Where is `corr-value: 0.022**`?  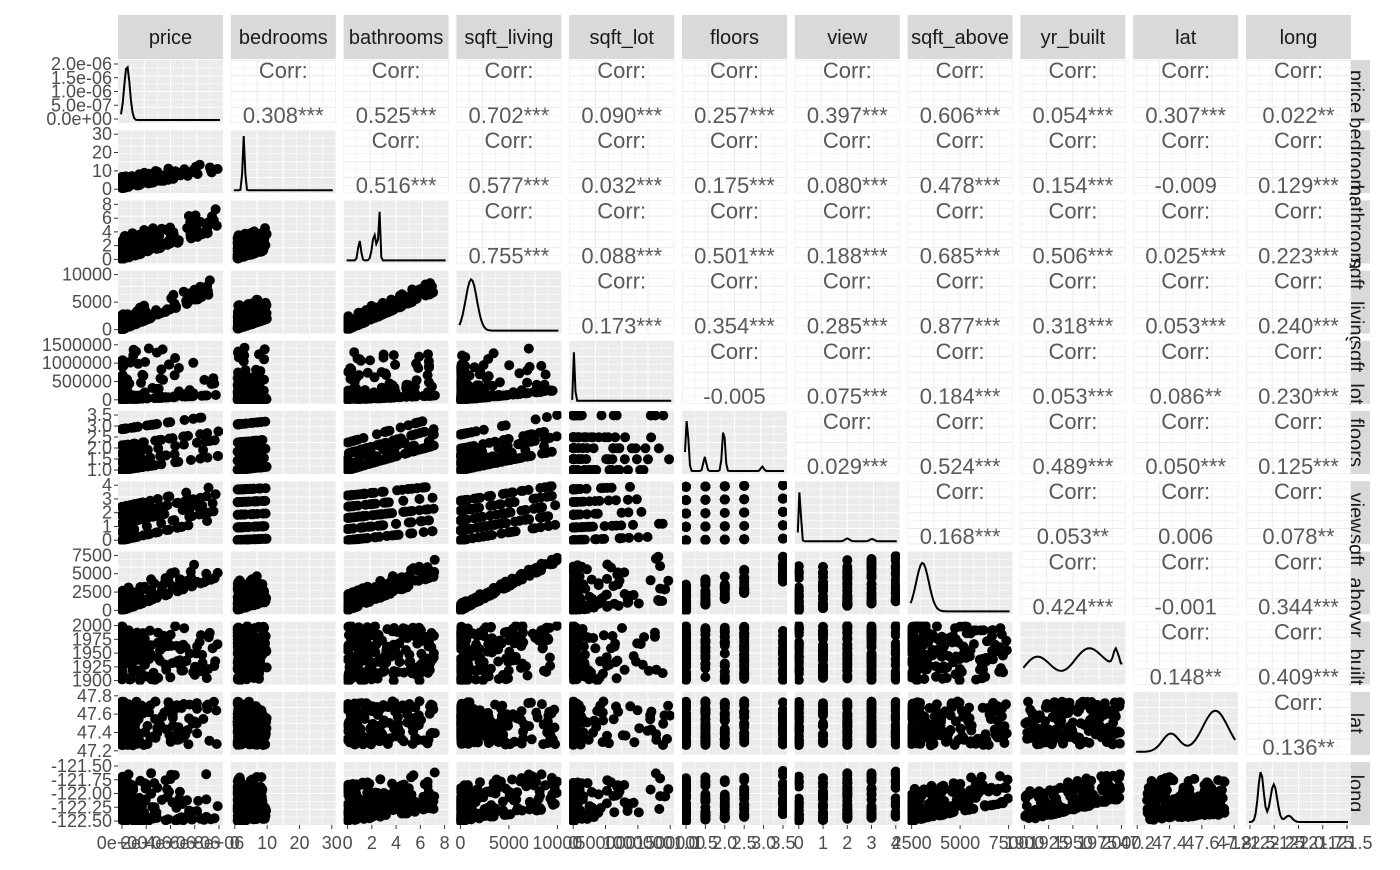 corr-value: 0.022** is located at coordinates (1298, 115).